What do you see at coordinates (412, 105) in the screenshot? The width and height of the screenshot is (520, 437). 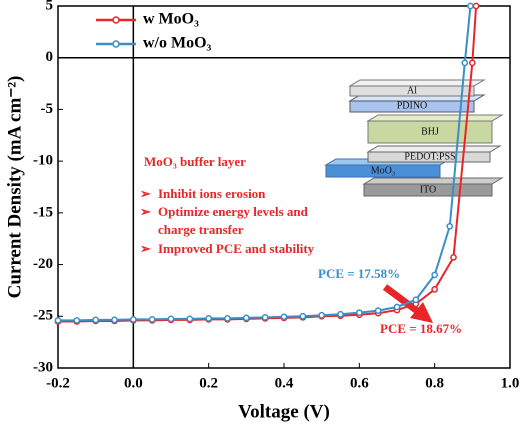 I see `layer-label: PDINO` at bounding box center [412, 105].